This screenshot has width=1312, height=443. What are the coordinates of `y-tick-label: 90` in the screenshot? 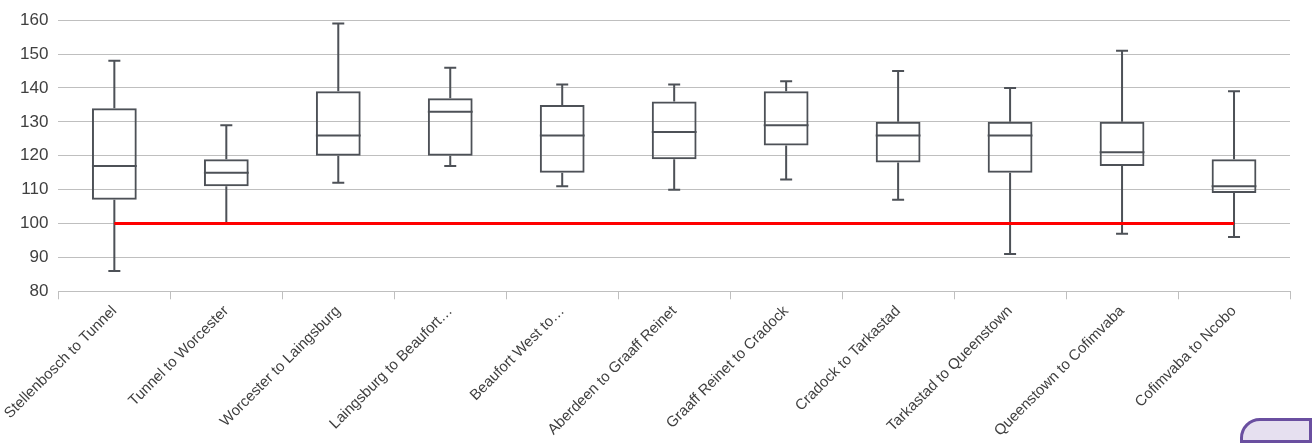 It's located at (39, 257).